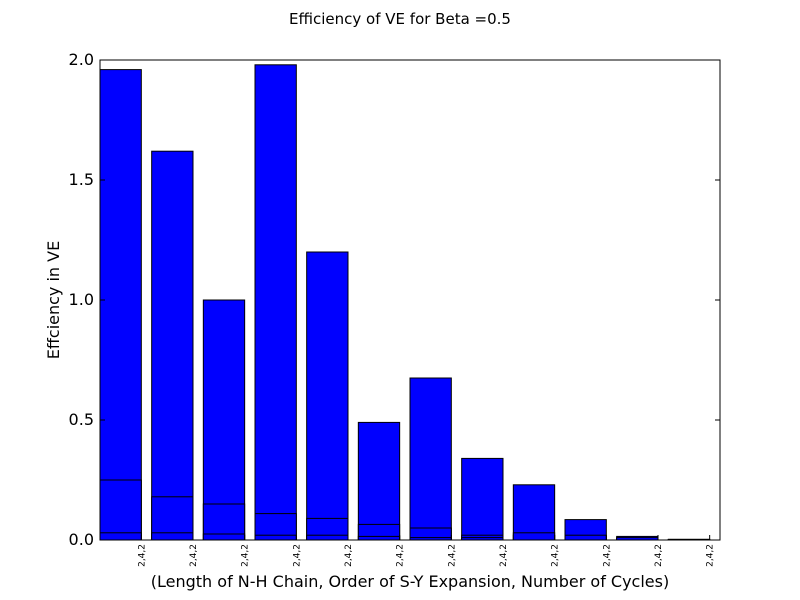 The image size is (800, 600). I want to click on x-tick-label-11: 2,4,2, so click(659, 555).